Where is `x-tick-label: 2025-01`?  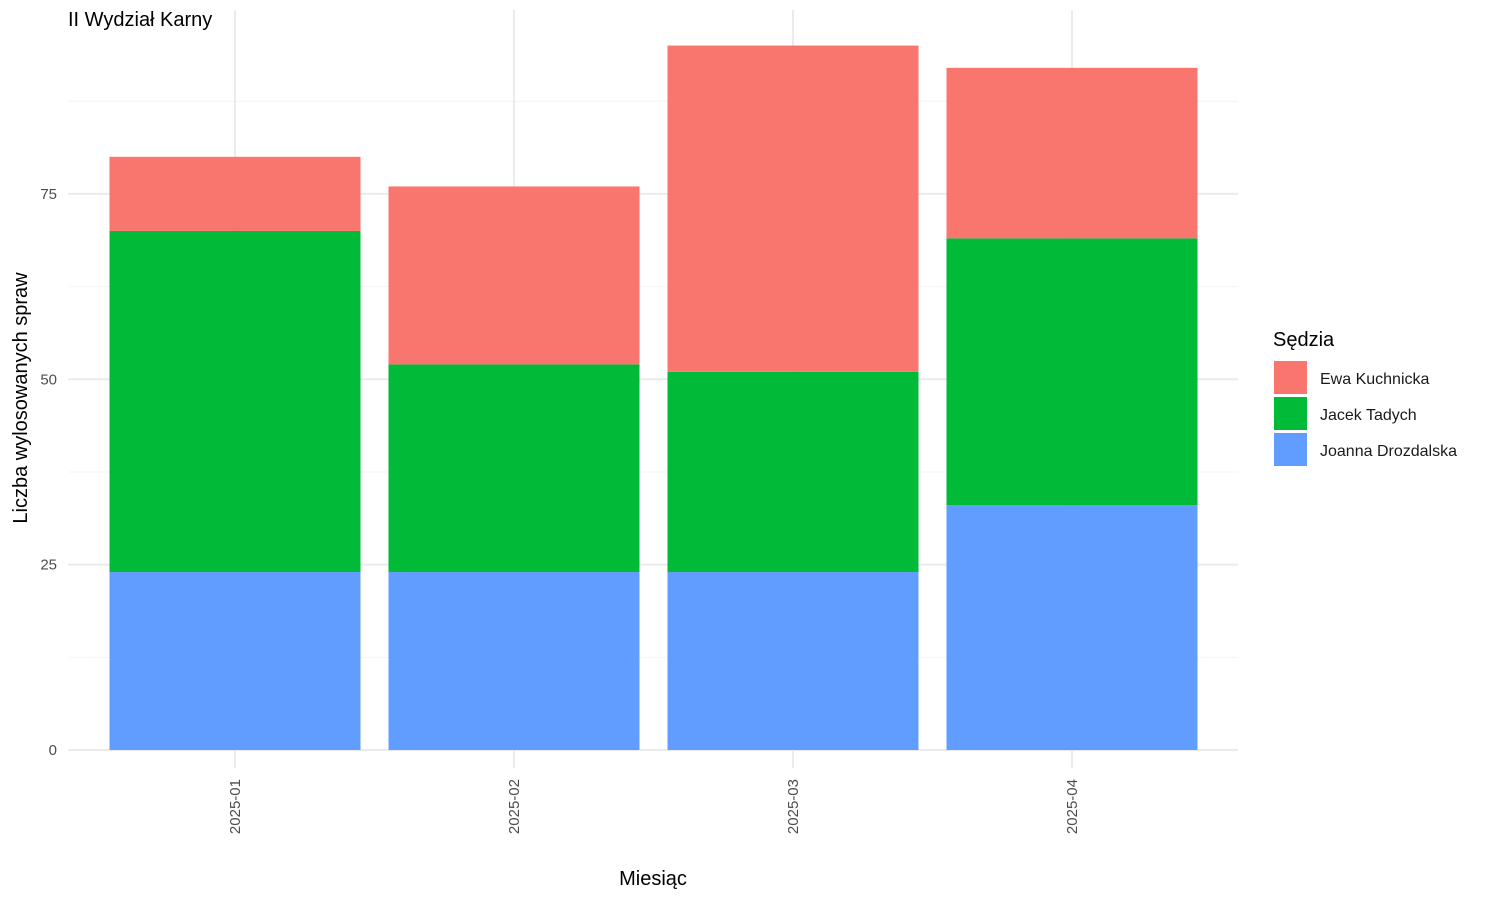 x-tick-label: 2025-01 is located at coordinates (235, 806).